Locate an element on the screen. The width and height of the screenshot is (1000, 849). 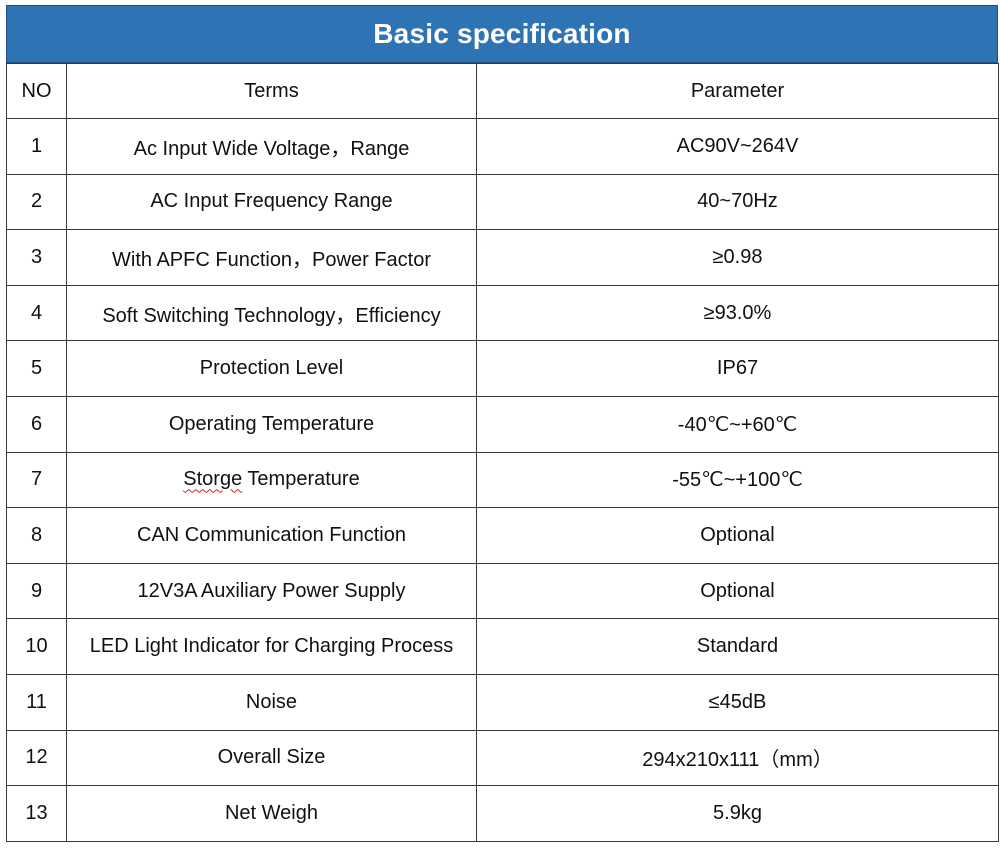
row-term: Net Weigh is located at coordinates (271, 813).